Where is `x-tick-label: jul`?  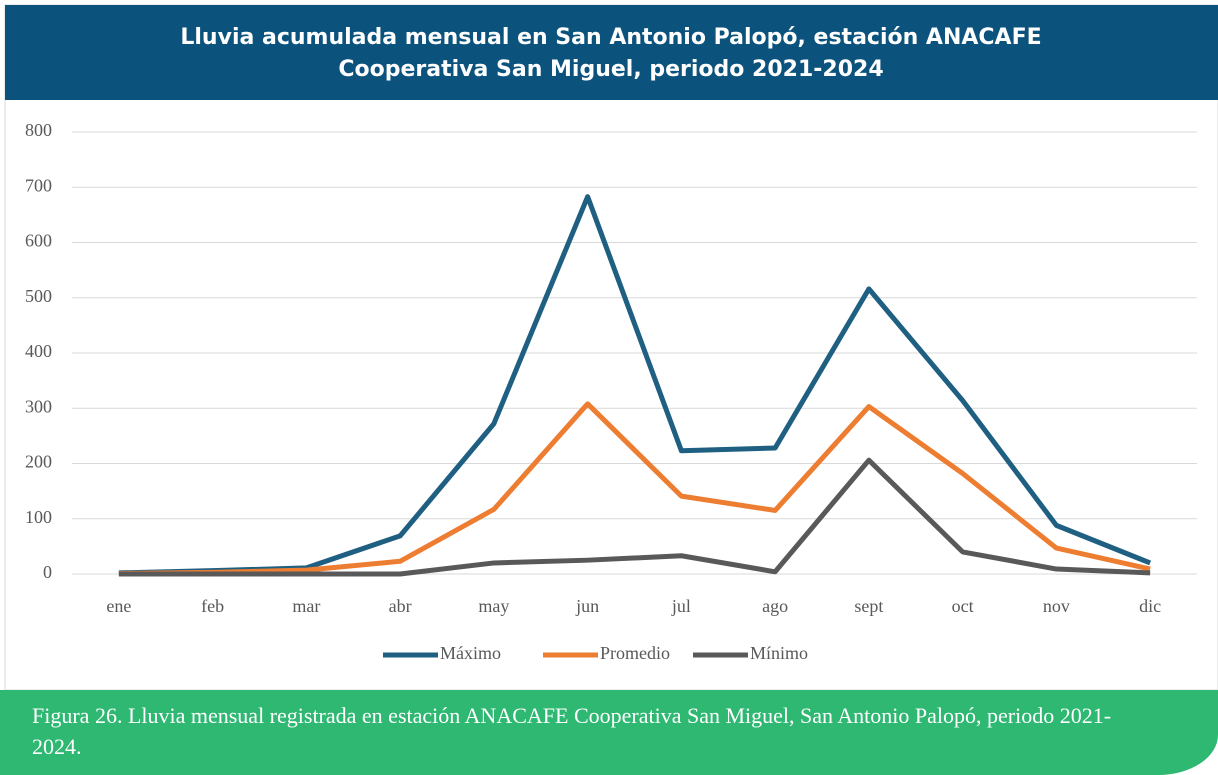 x-tick-label: jul is located at coordinates (681, 606).